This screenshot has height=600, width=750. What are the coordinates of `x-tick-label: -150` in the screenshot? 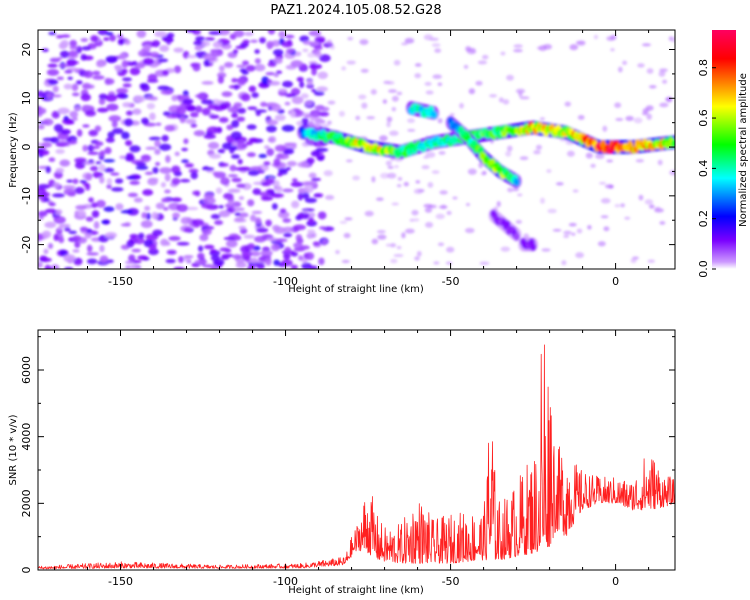 It's located at (120, 581).